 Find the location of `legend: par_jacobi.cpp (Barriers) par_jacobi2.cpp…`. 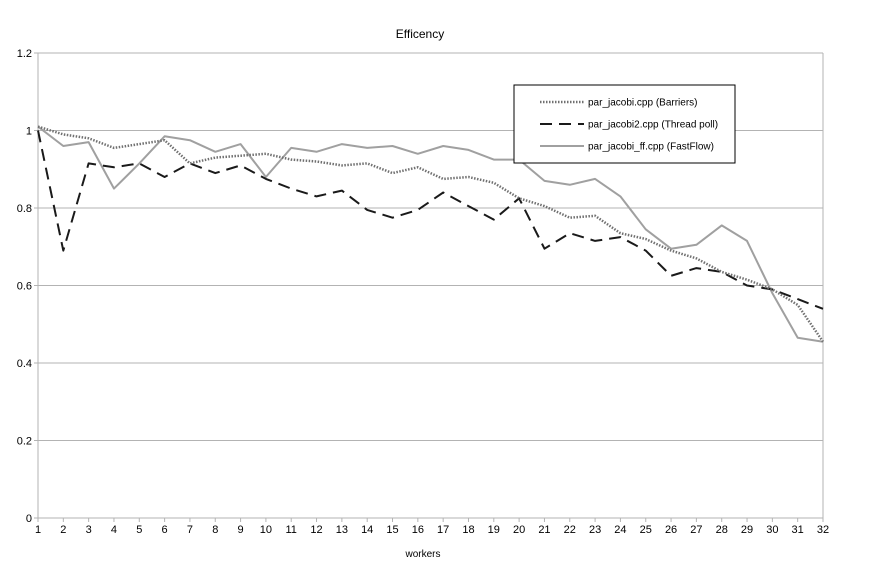

legend: par_jacobi.cpp (Barriers) par_jacobi2.cpp… is located at coordinates (624, 124).